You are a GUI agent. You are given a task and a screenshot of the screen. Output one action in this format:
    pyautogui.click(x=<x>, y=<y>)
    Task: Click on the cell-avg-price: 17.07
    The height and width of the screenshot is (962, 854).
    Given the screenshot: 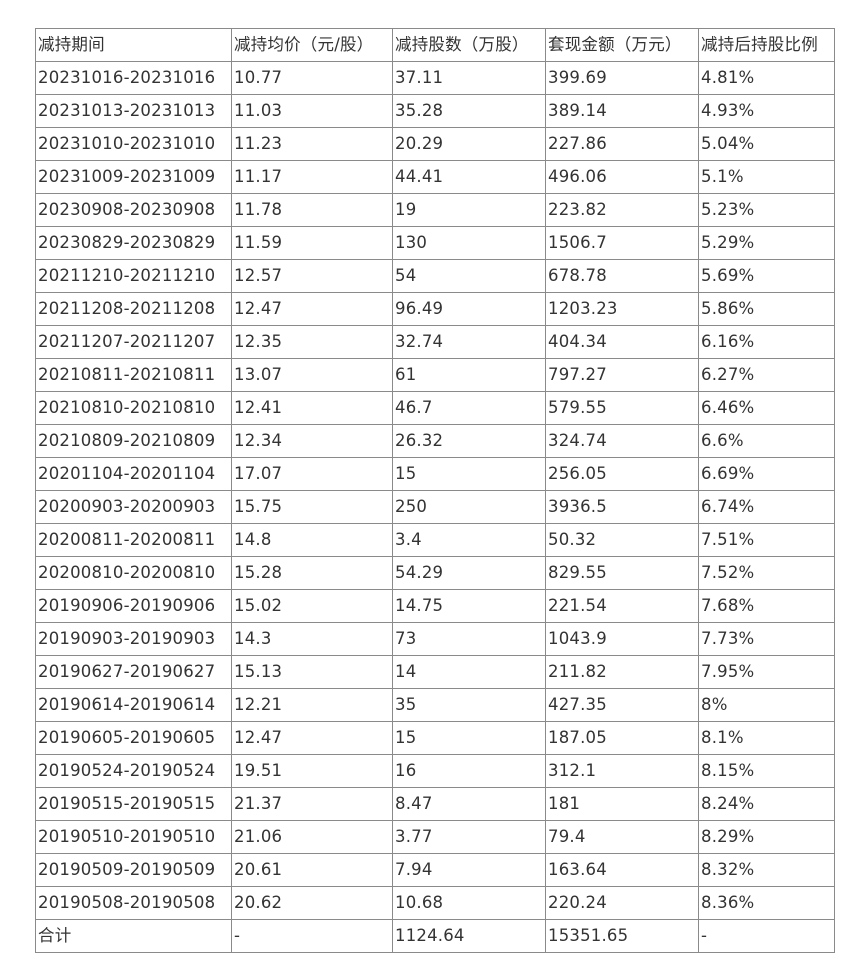 What is the action you would take?
    pyautogui.click(x=312, y=474)
    